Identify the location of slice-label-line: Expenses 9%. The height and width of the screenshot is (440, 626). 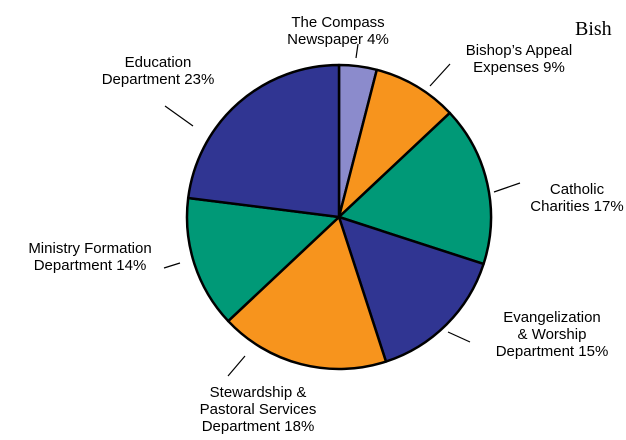
(519, 67).